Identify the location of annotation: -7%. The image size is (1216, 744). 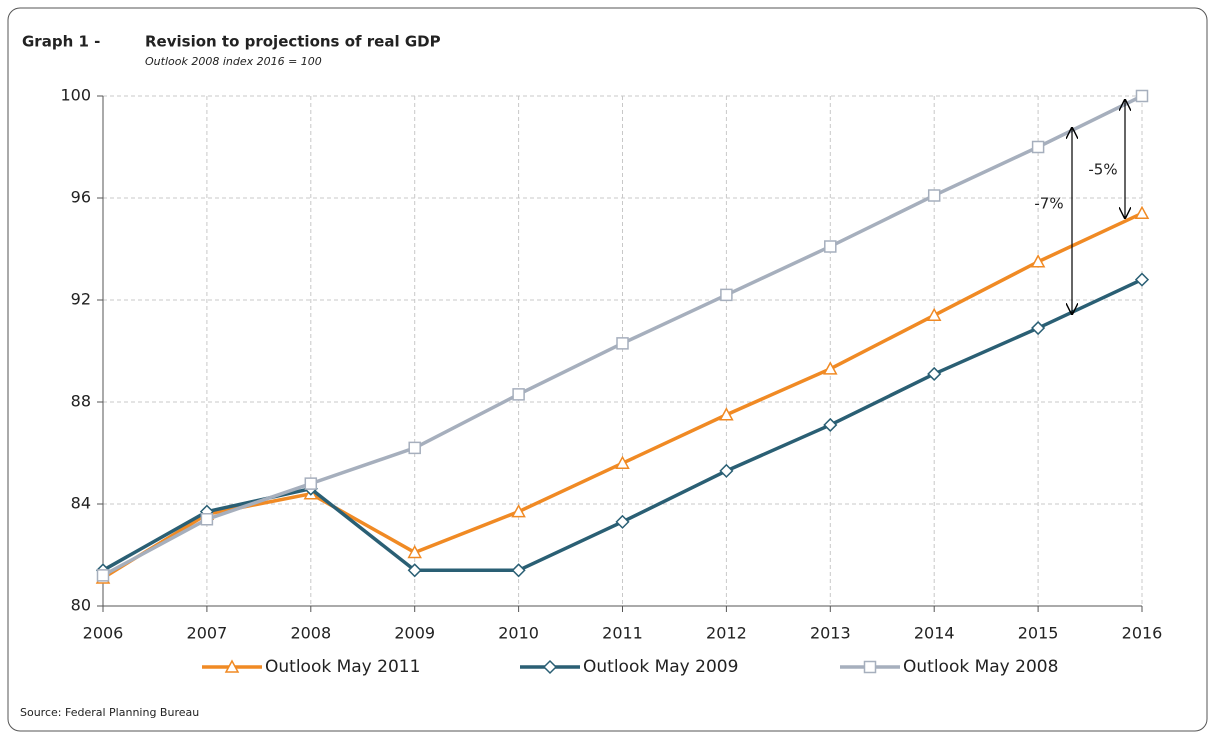
(1048, 204).